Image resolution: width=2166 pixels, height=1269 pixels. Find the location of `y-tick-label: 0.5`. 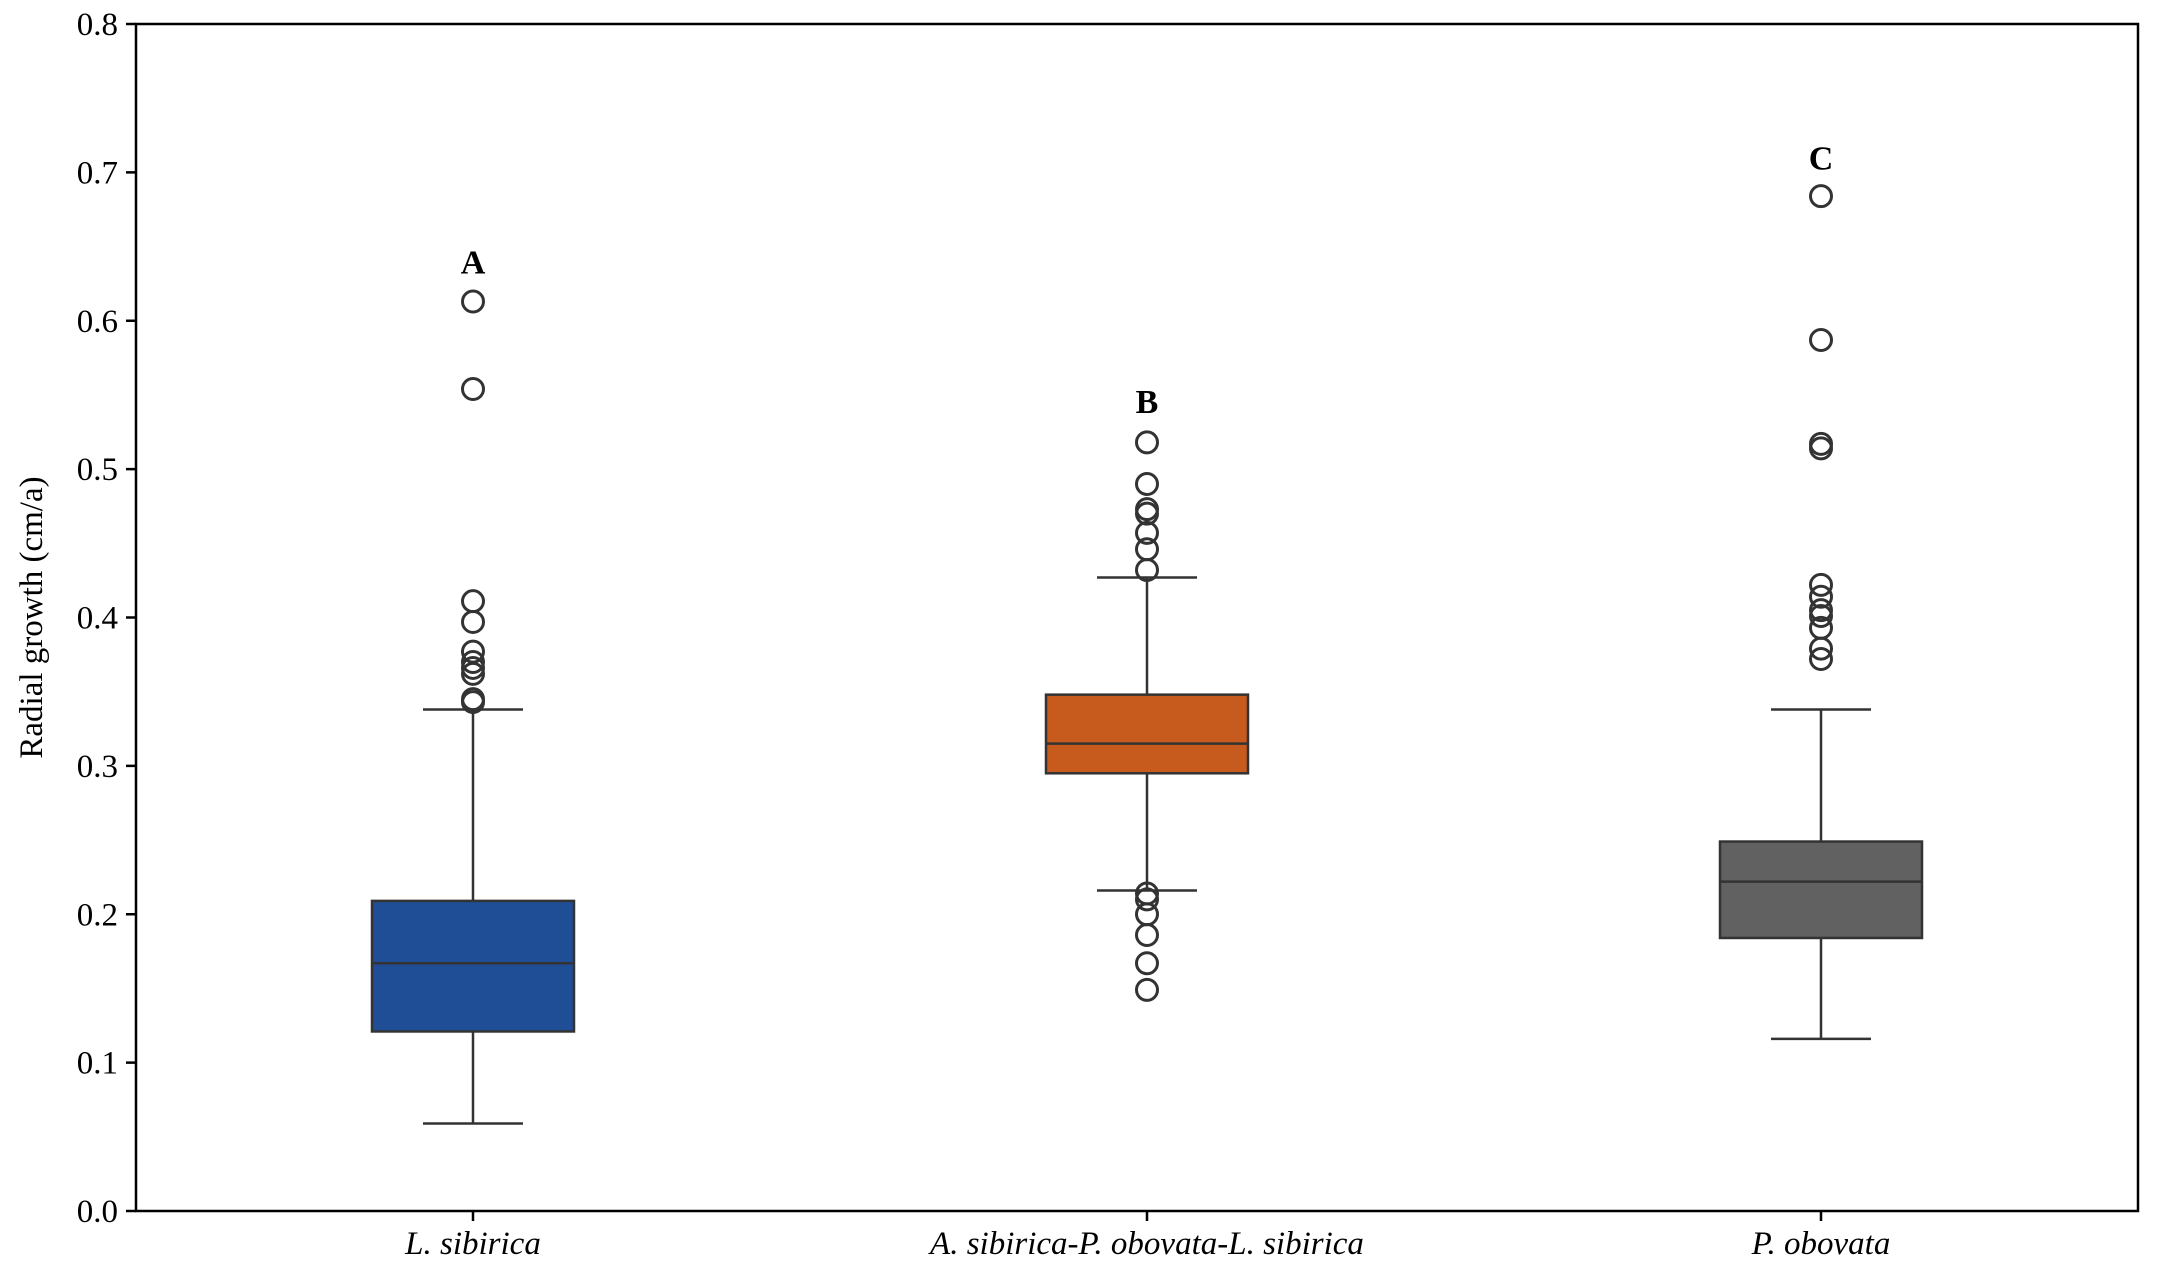

y-tick-label: 0.5 is located at coordinates (97, 470).